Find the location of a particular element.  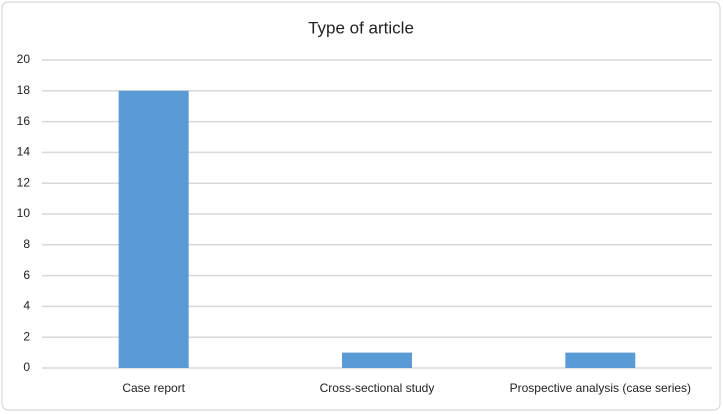

y-tick-label: 10 is located at coordinates (24, 213).